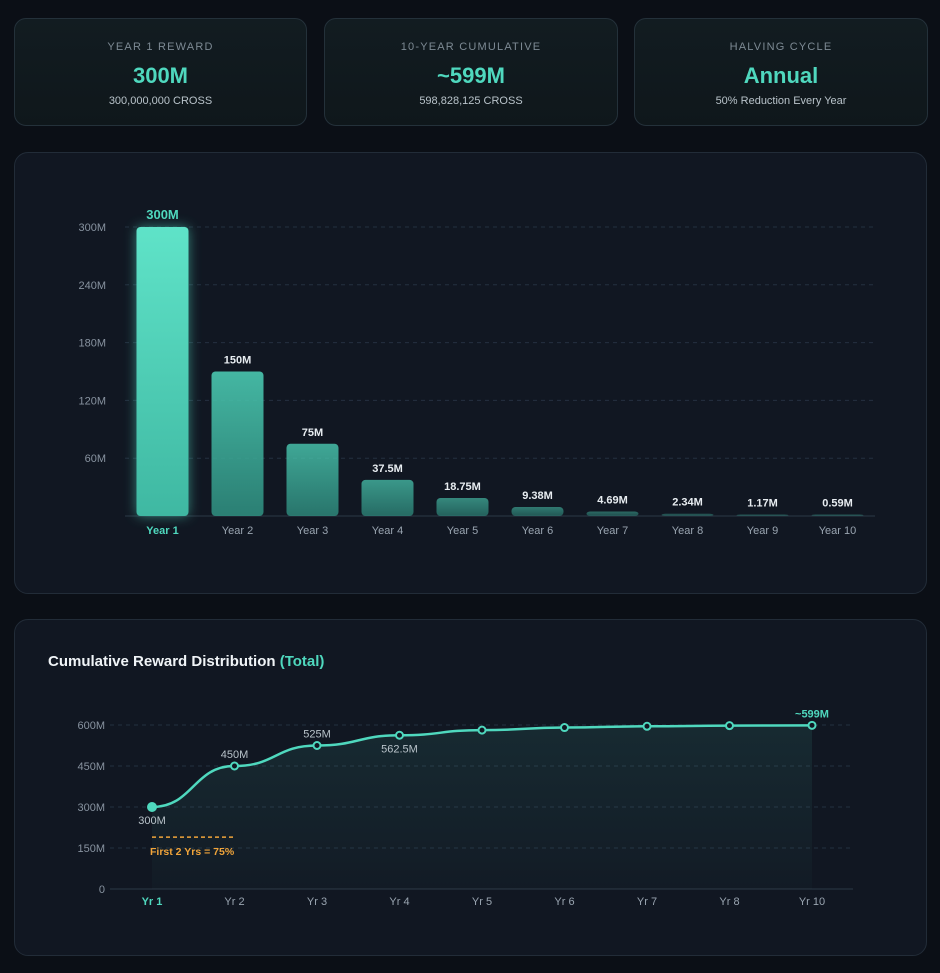  I want to click on bar-value-label: 4.69M, so click(612, 500).